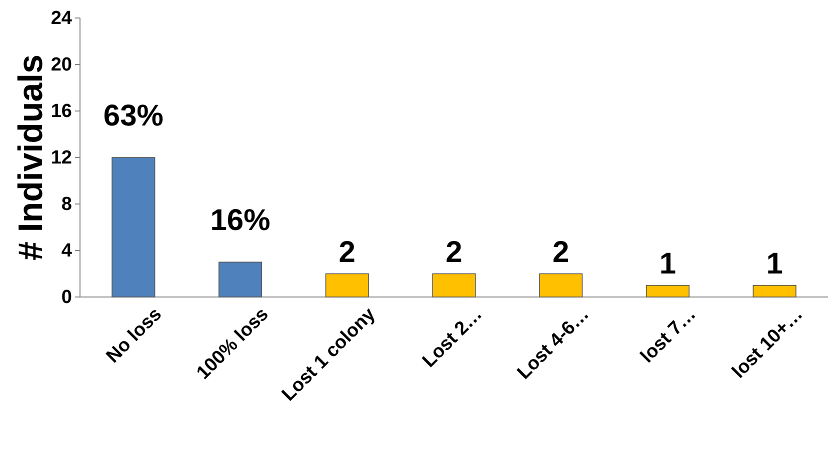  What do you see at coordinates (61, 158) in the screenshot?
I see `y-tick-label: 12` at bounding box center [61, 158].